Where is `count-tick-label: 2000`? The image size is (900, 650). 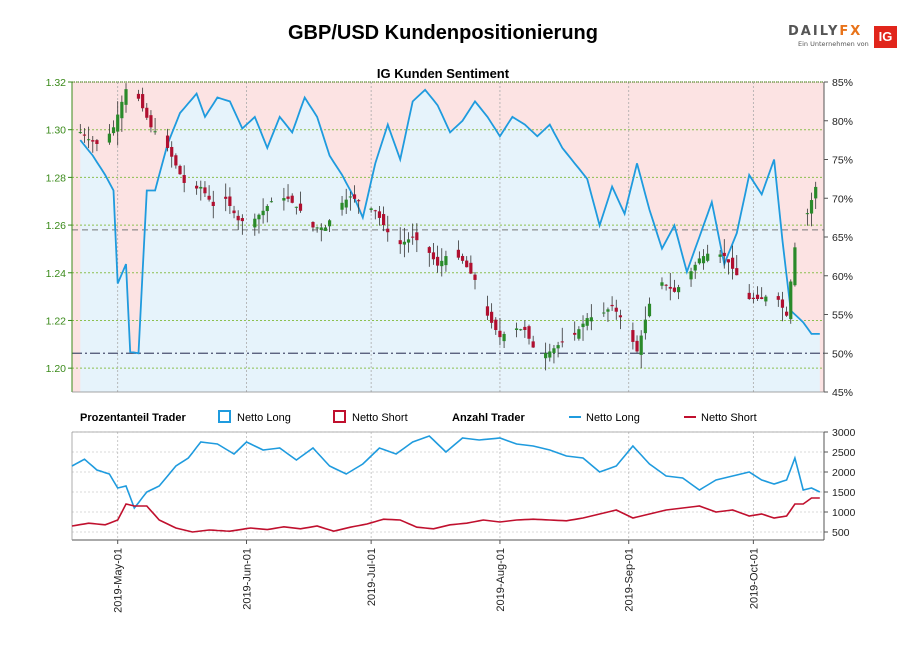 count-tick-label: 2000 is located at coordinates (844, 473).